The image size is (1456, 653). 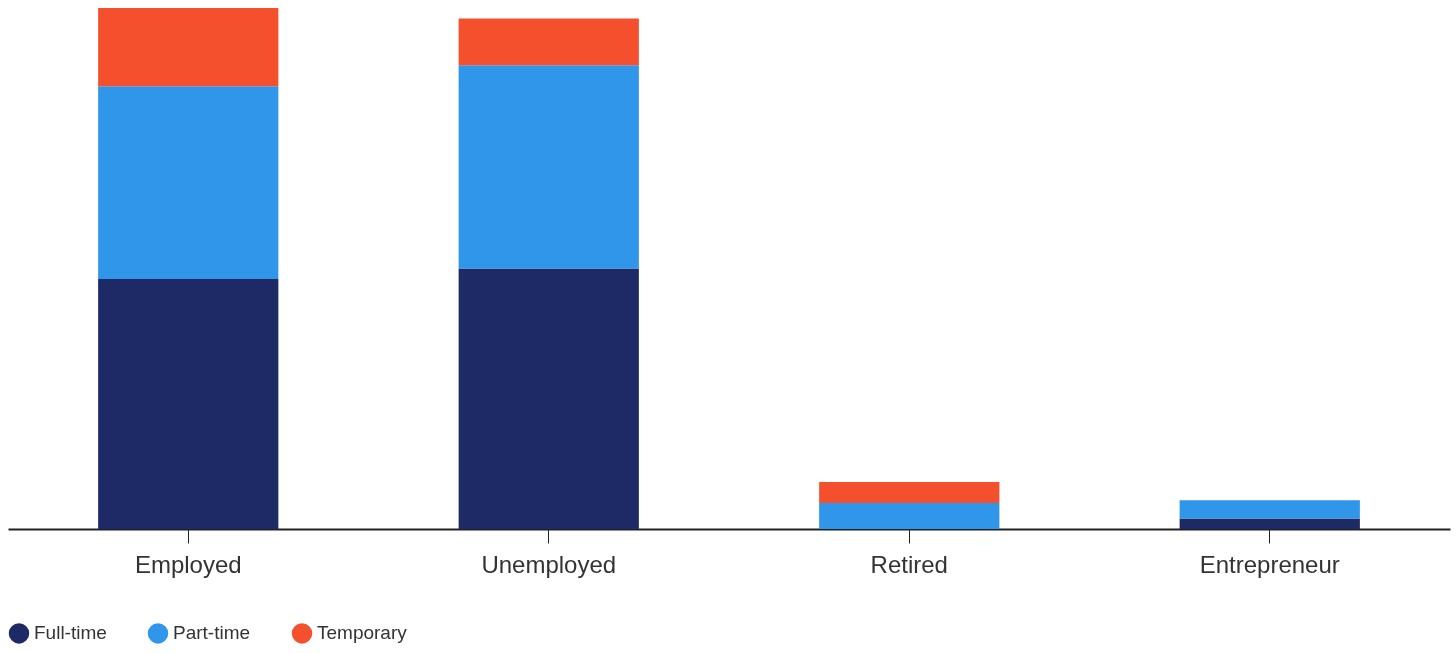 What do you see at coordinates (212, 633) in the screenshot?
I see `legend-label: Part-time` at bounding box center [212, 633].